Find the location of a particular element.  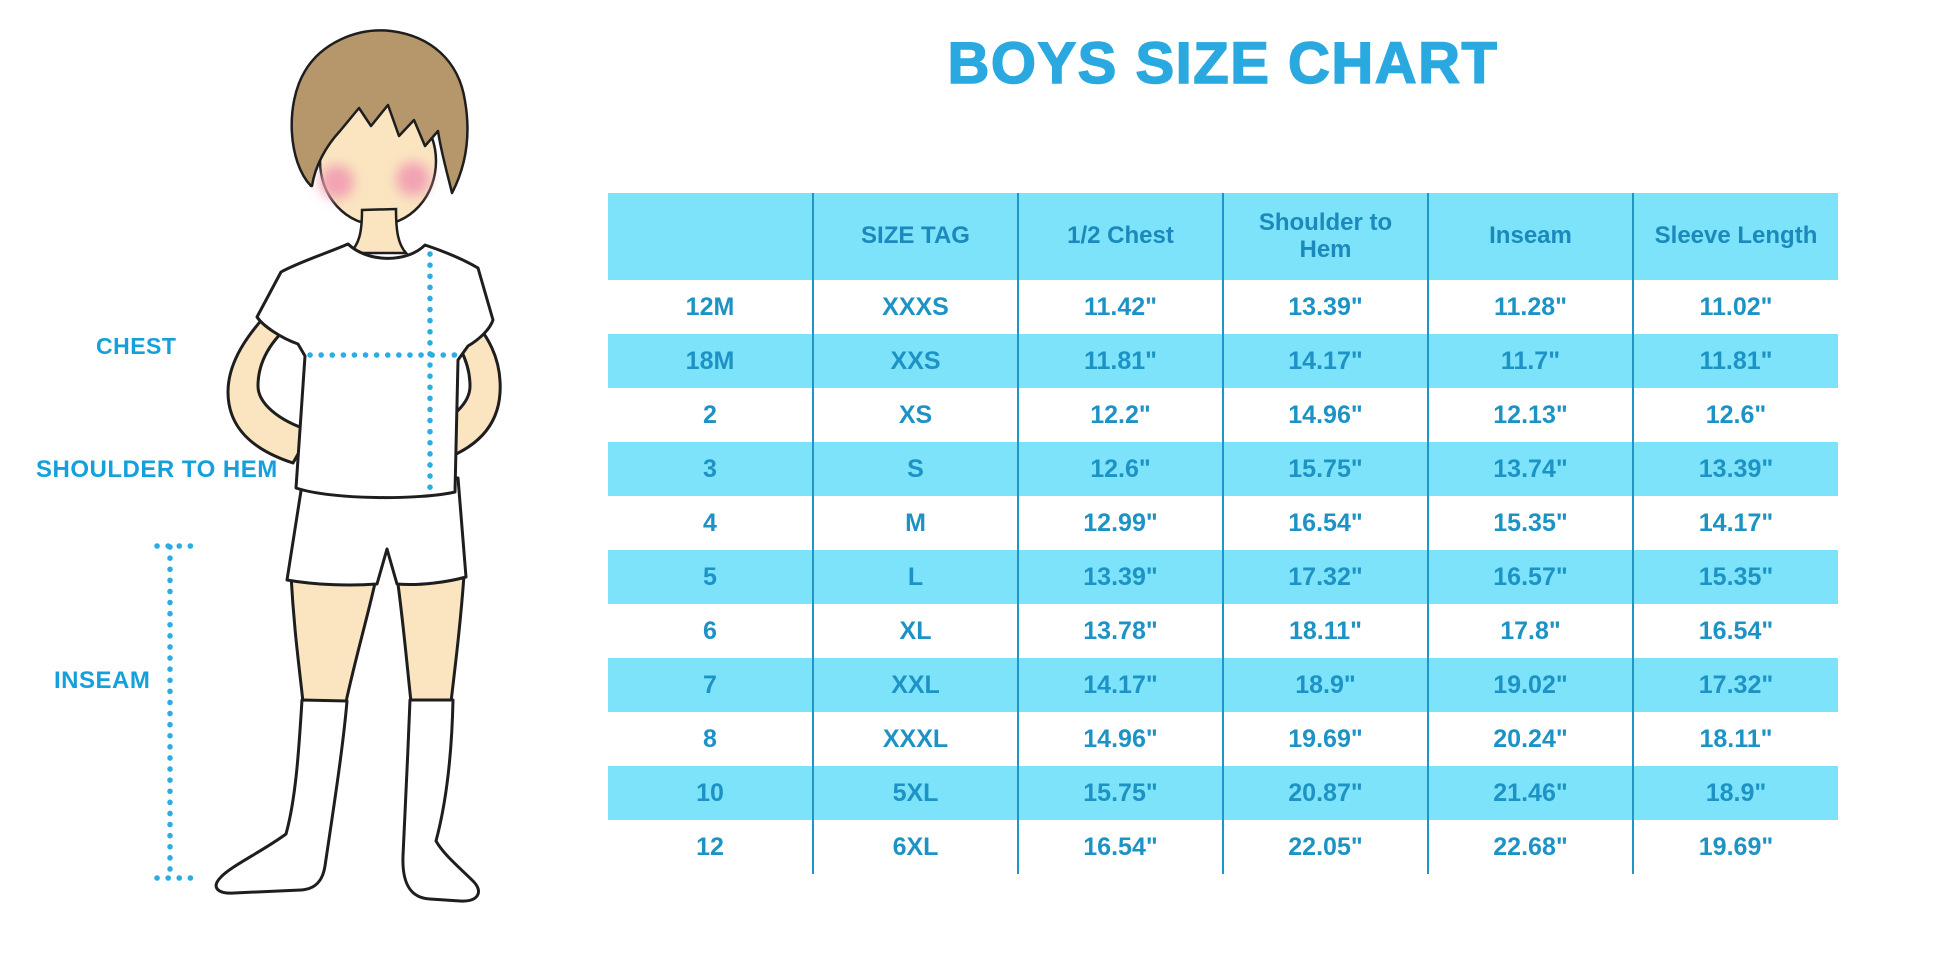

cell-sleeve-length: 18.11" is located at coordinates (1735, 739).